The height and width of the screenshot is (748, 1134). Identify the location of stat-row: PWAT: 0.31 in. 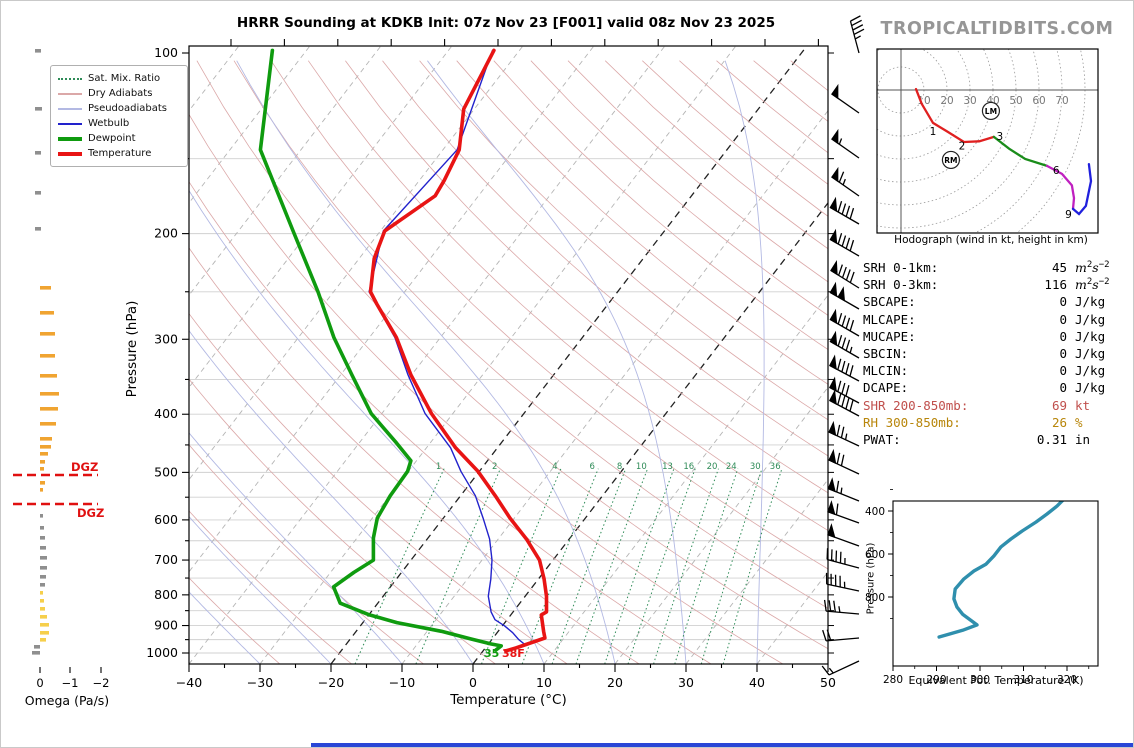
(996, 440).